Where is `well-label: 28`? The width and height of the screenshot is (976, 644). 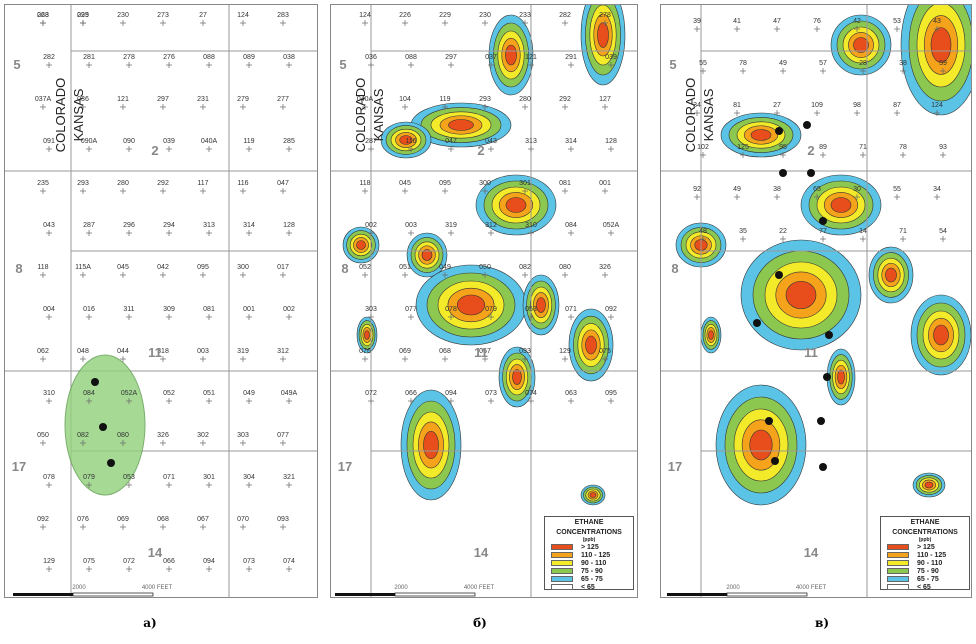 well-label: 28 is located at coordinates (863, 63).